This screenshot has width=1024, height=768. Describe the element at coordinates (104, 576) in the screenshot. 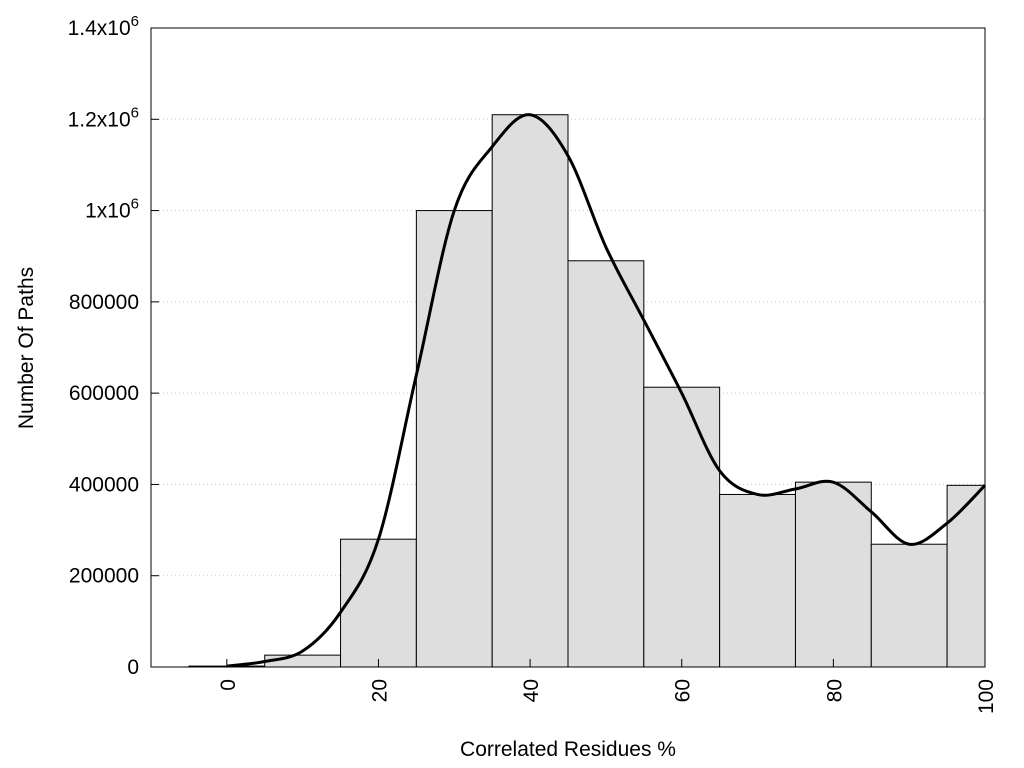

I see `y-tick-label: 200000` at that location.